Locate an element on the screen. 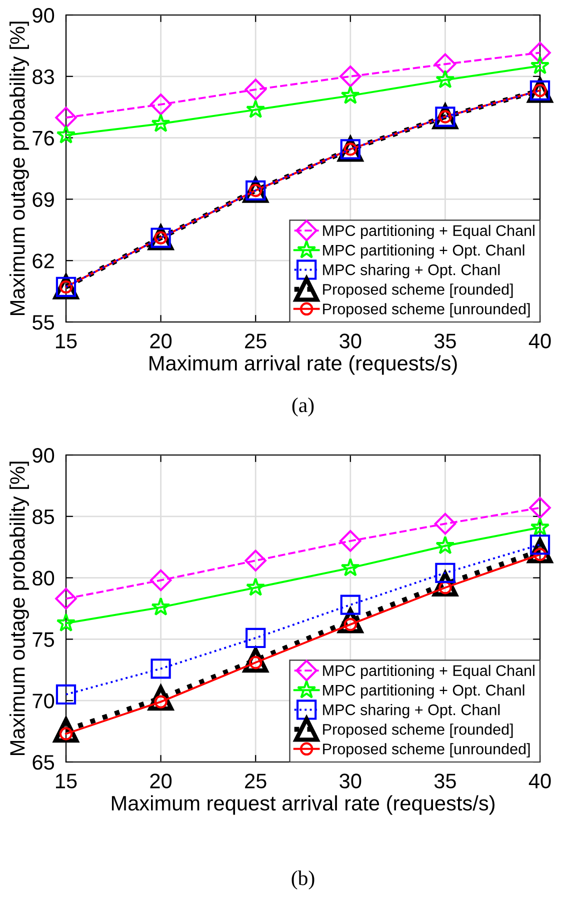 The height and width of the screenshot is (914, 567). y-tick-label: 65 is located at coordinates (43, 762).